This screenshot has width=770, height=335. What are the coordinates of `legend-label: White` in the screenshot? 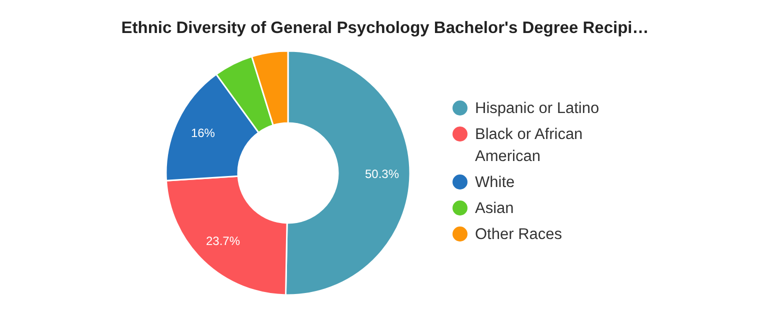 It's located at (495, 182).